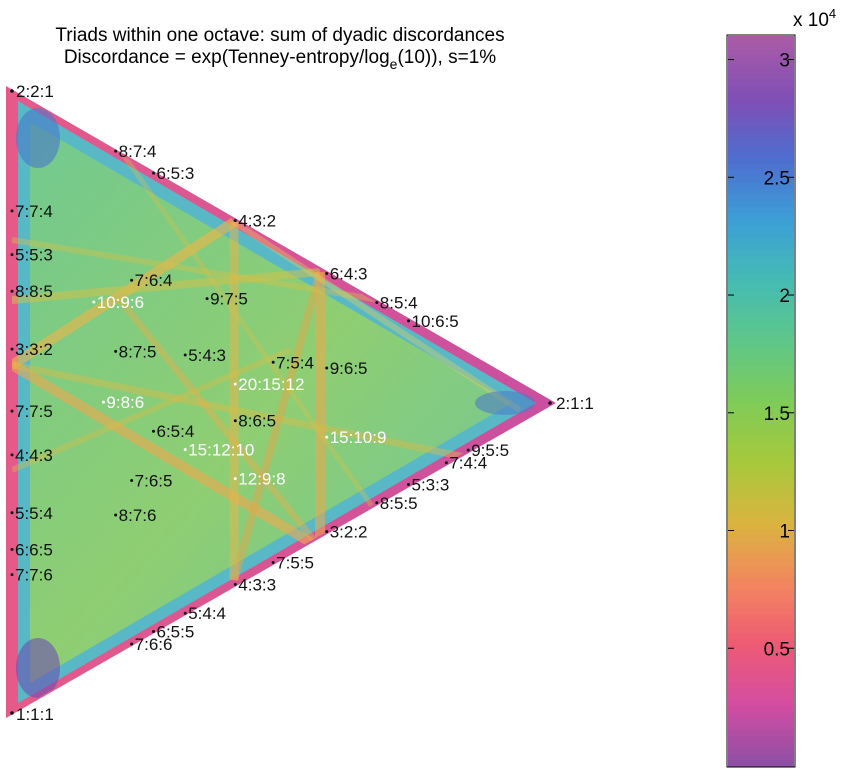 The height and width of the screenshot is (776, 849). Describe the element at coordinates (784, 532) in the screenshot. I see `colorbar-tick-label: 1` at that location.